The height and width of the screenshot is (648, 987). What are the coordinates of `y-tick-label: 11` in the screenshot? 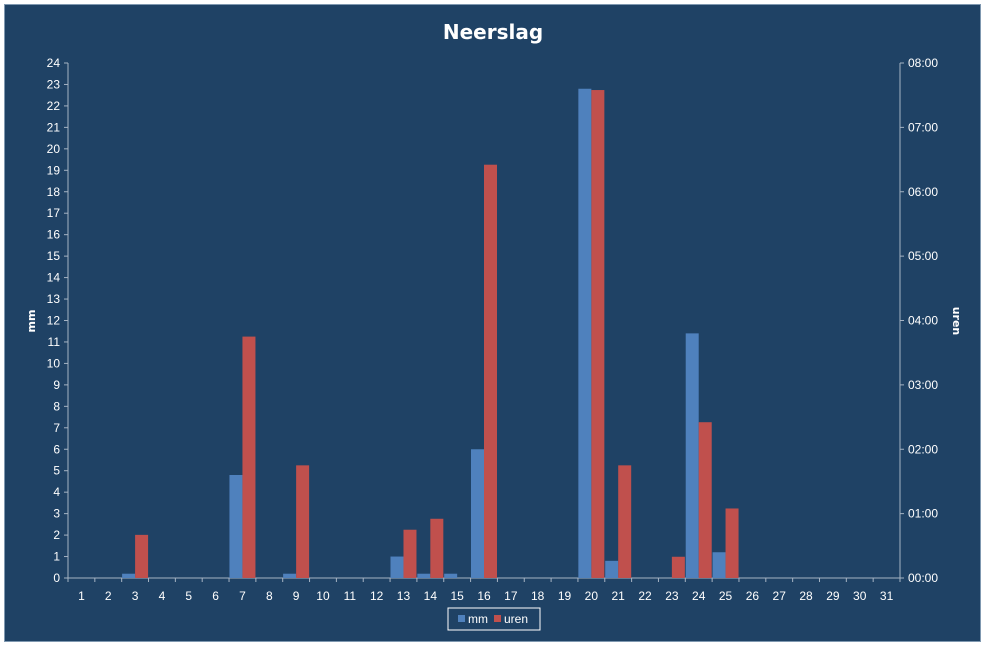 It's located at (54, 342).